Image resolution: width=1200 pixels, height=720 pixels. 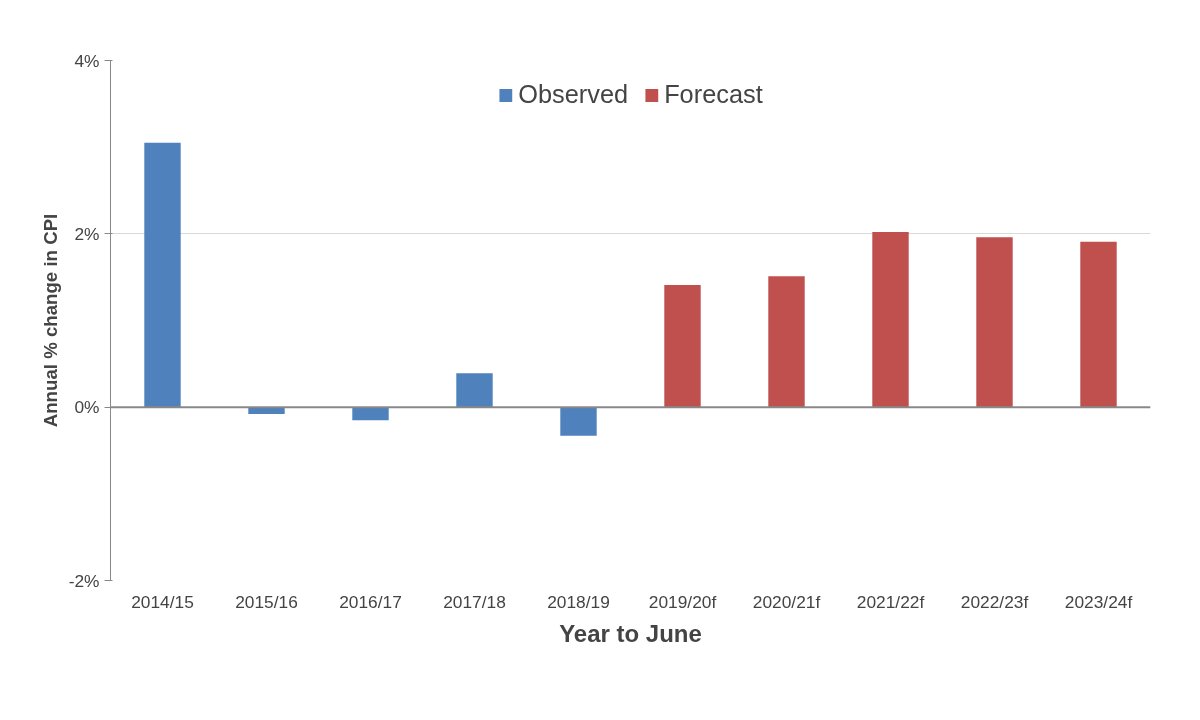 I want to click on legend-label: Forecast, so click(x=713, y=94).